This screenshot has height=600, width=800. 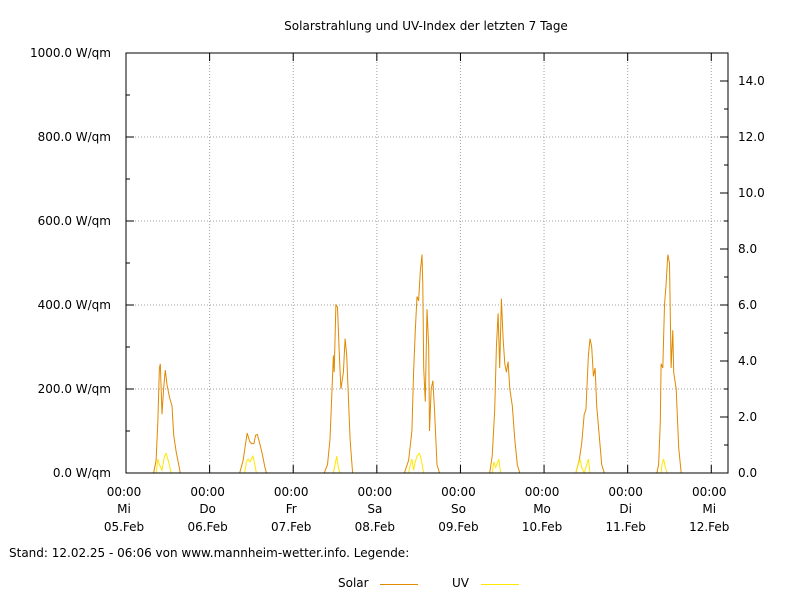 What do you see at coordinates (542, 509) in the screenshot?
I see `x-tick-weekday: Mo` at bounding box center [542, 509].